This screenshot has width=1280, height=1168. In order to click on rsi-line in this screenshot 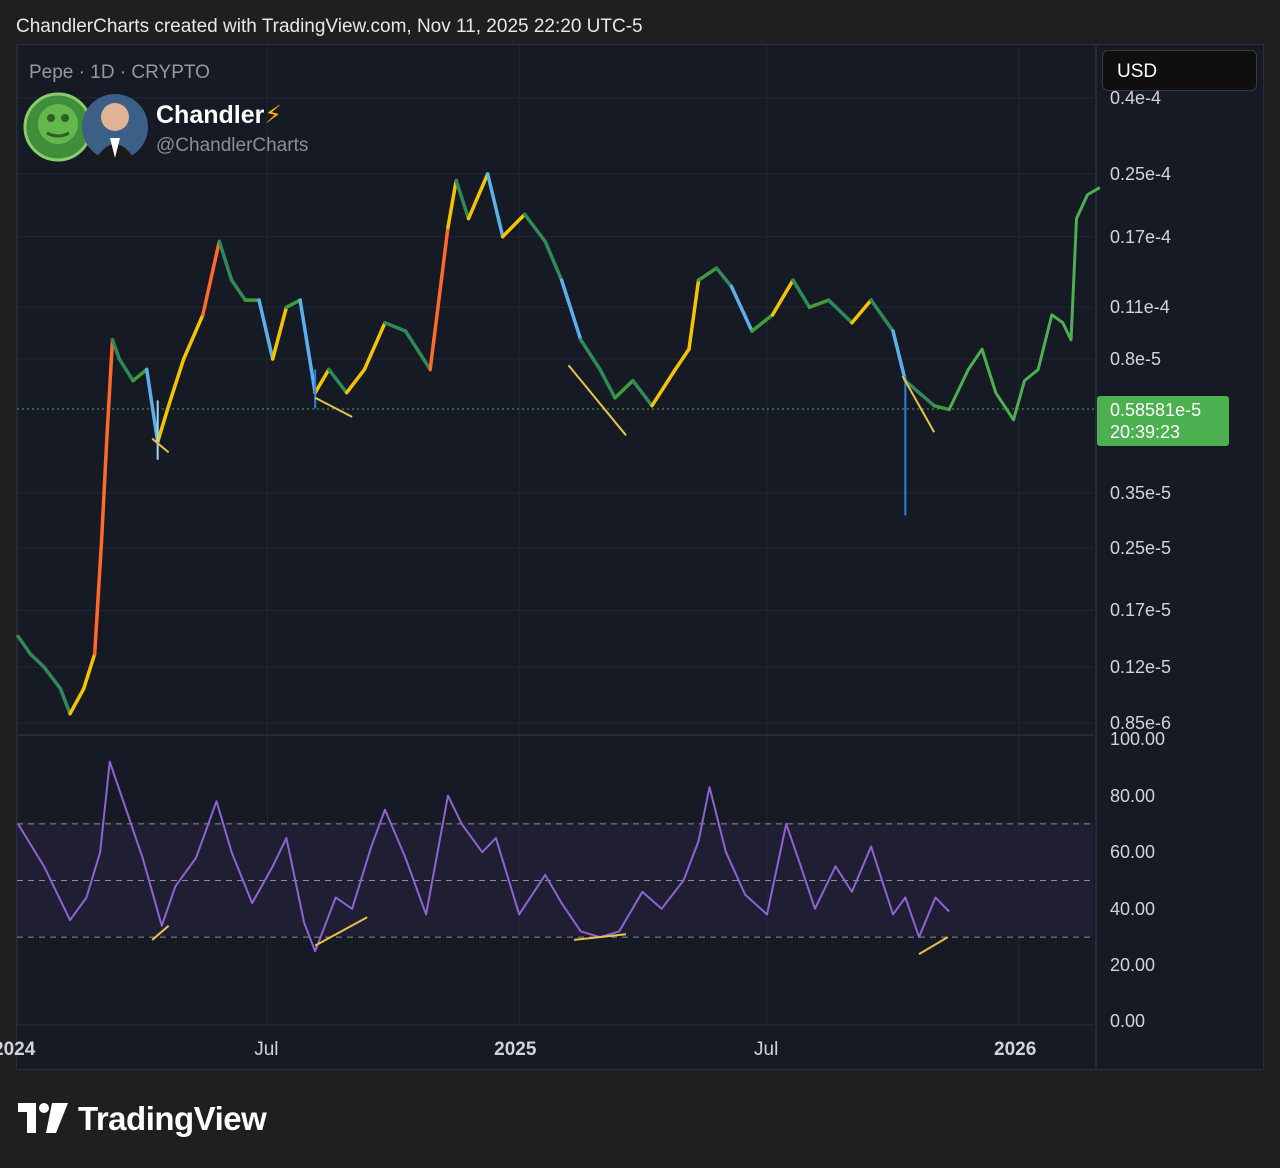, I will do `click(483, 856)`.